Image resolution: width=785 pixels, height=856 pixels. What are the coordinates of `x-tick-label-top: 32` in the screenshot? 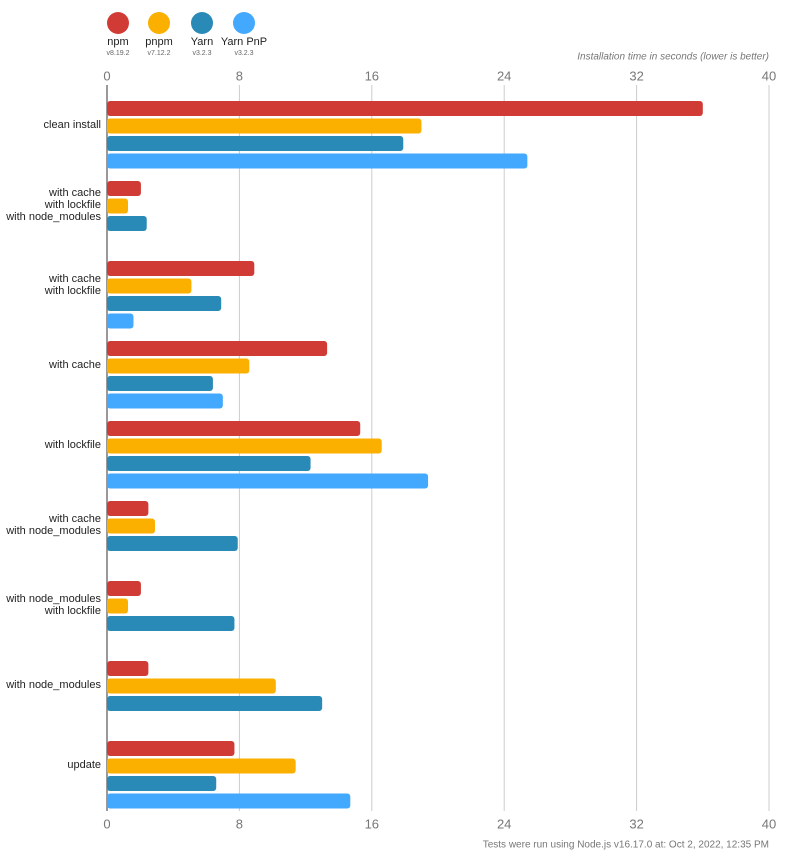 It's located at (636, 75).